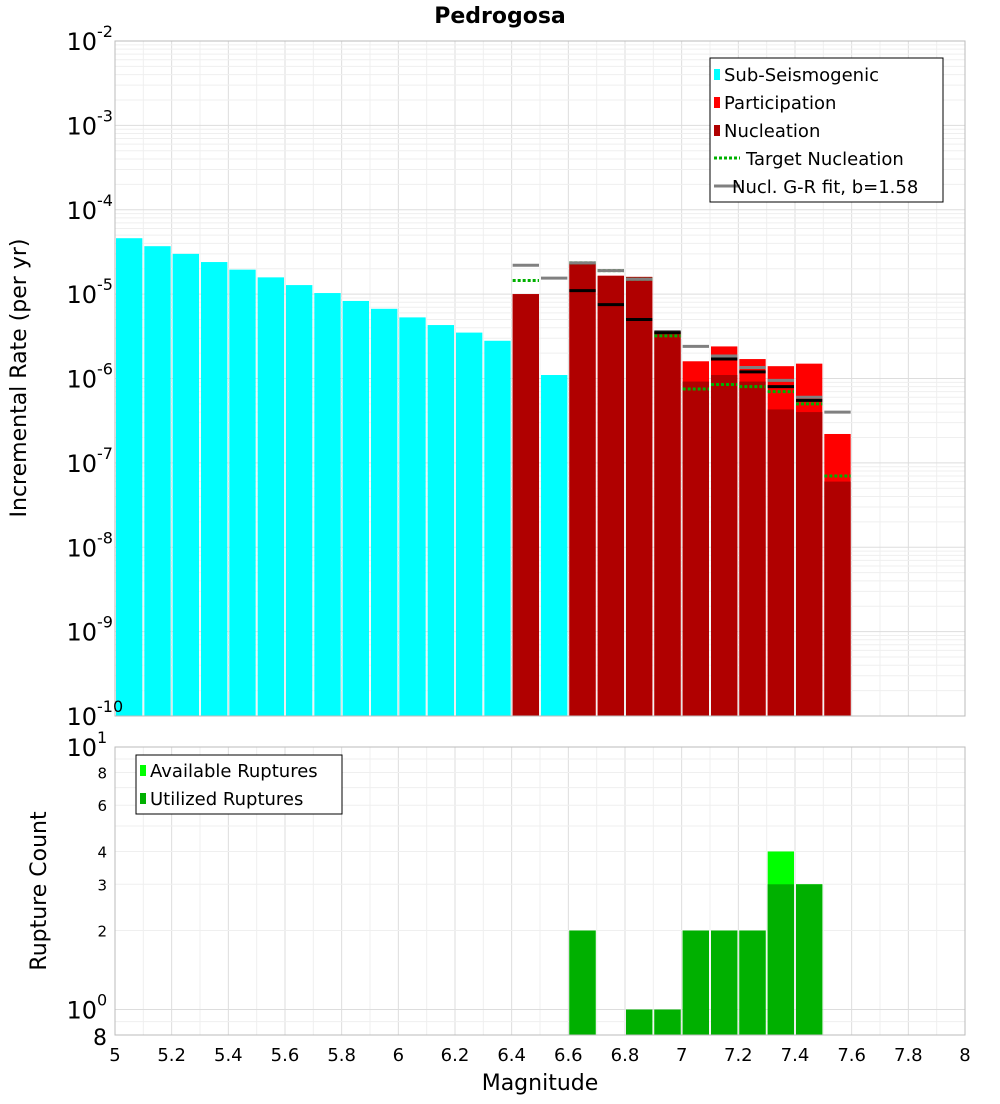 The height and width of the screenshot is (1104, 1000). Describe the element at coordinates (171, 1055) in the screenshot. I see `x-tick-label: 5.2` at that location.